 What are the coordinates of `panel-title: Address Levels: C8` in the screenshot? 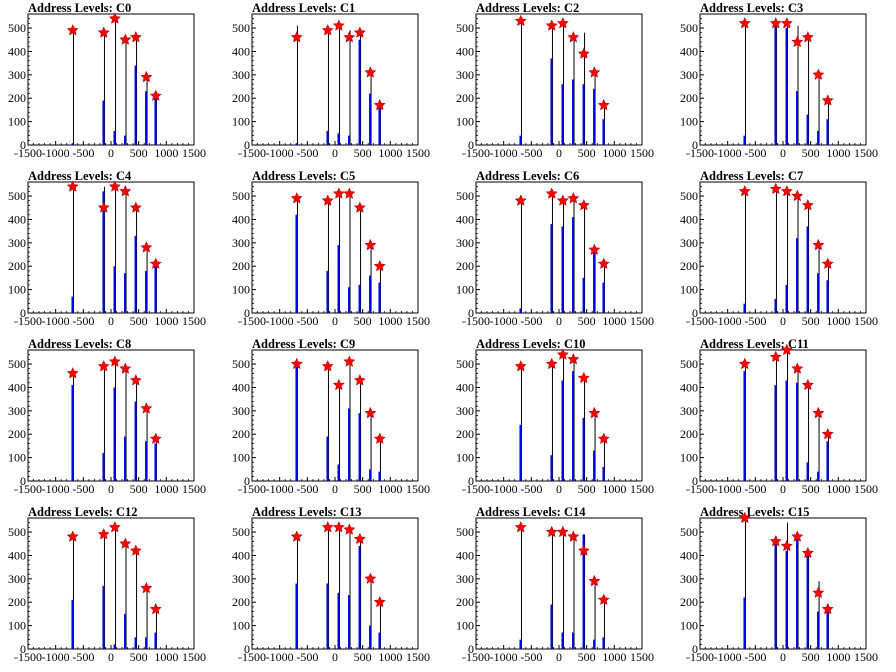 It's located at (79, 344).